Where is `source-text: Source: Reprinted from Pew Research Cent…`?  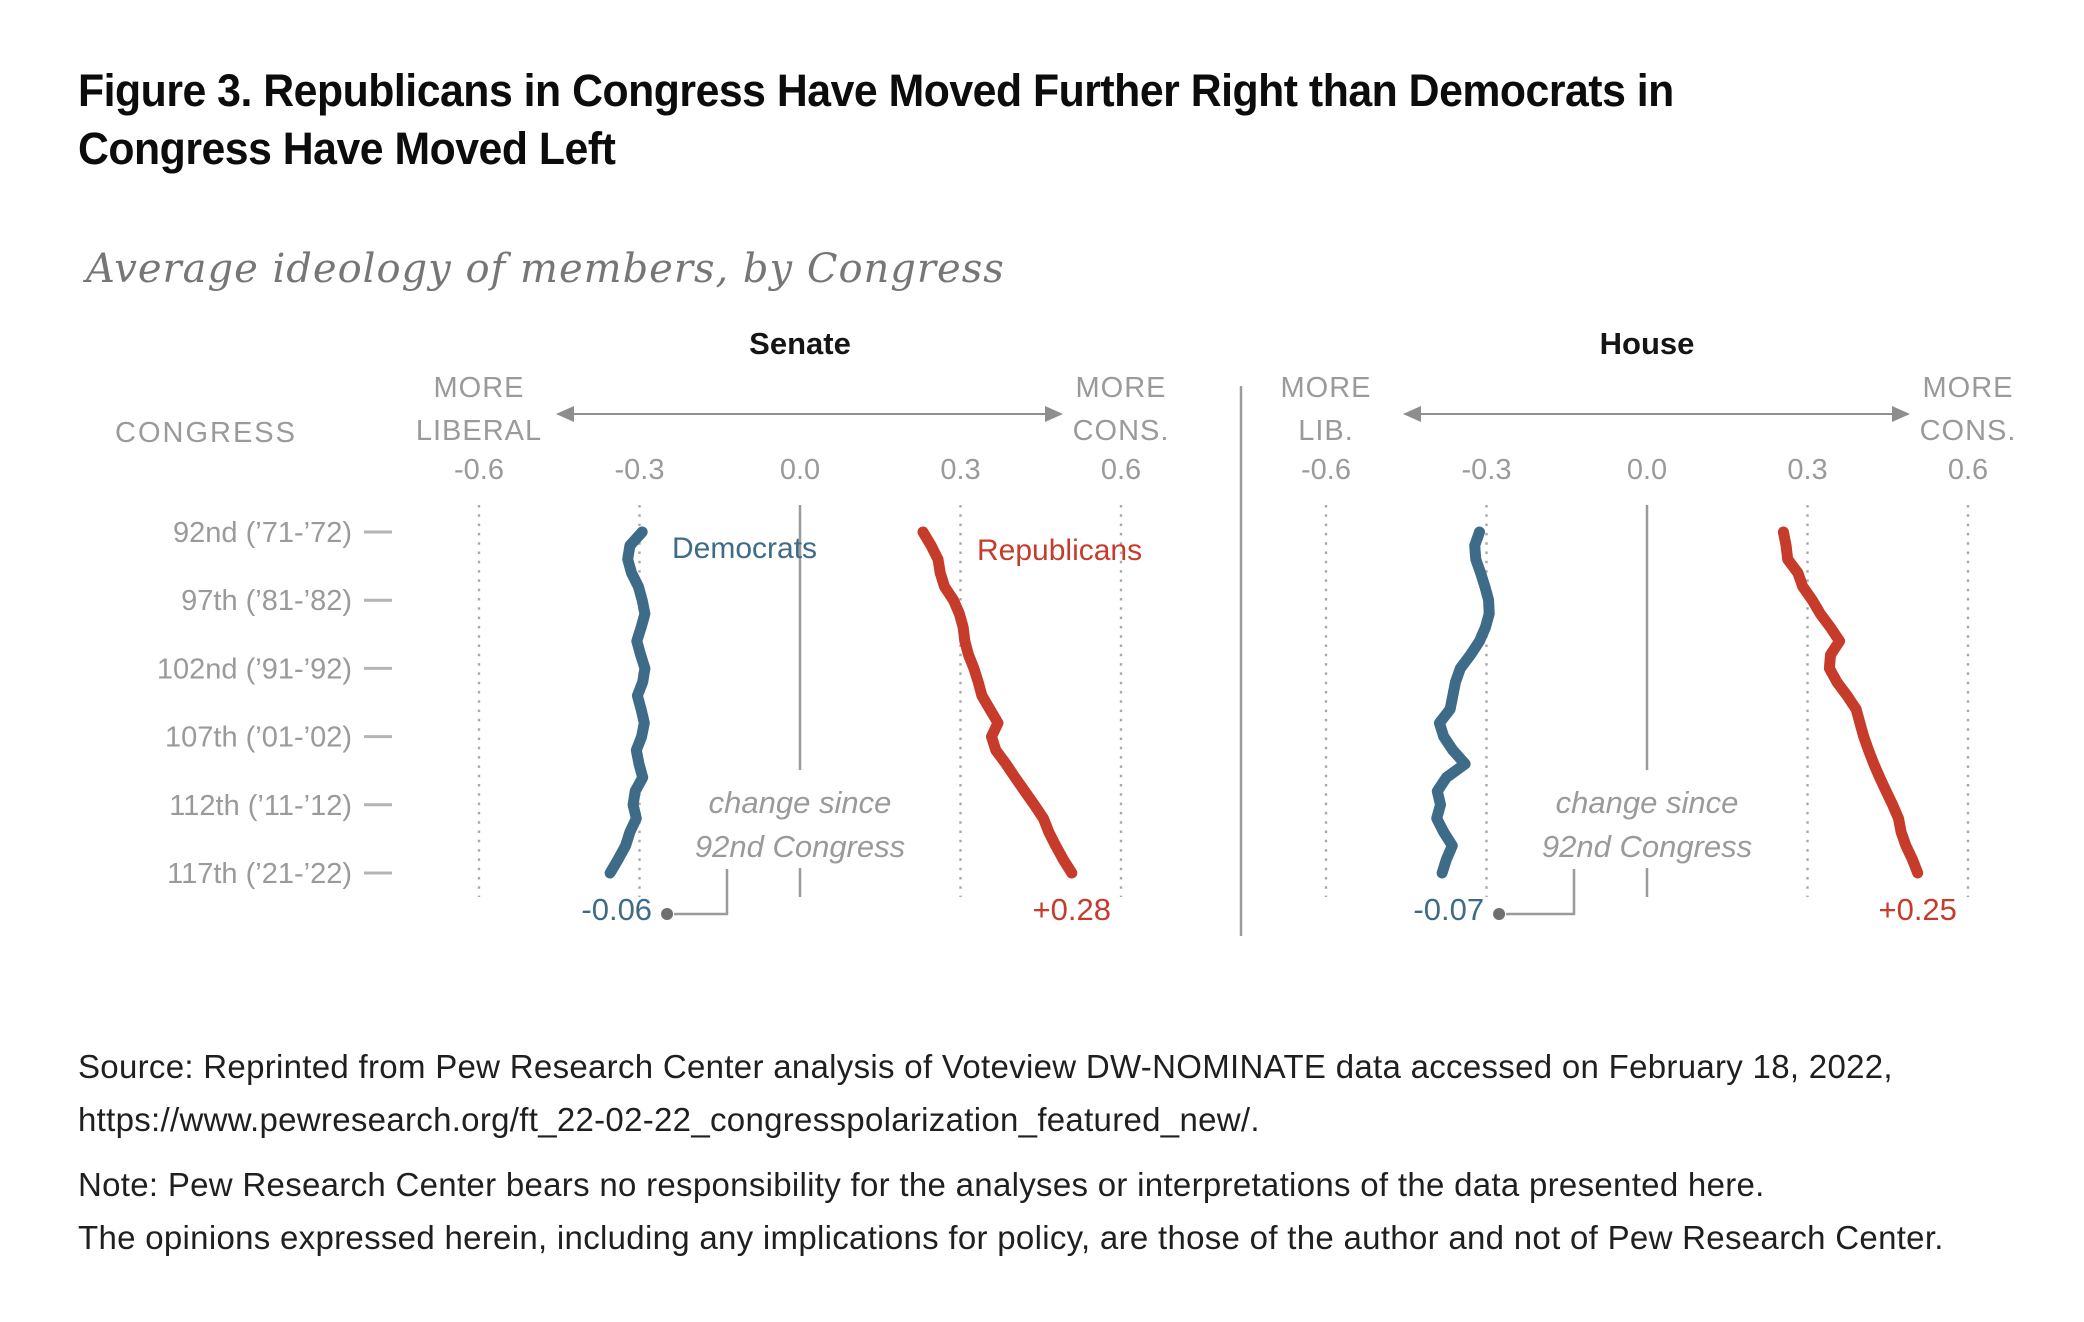 source-text: Source: Reprinted from Pew Research Cent… is located at coordinates (985, 1093).